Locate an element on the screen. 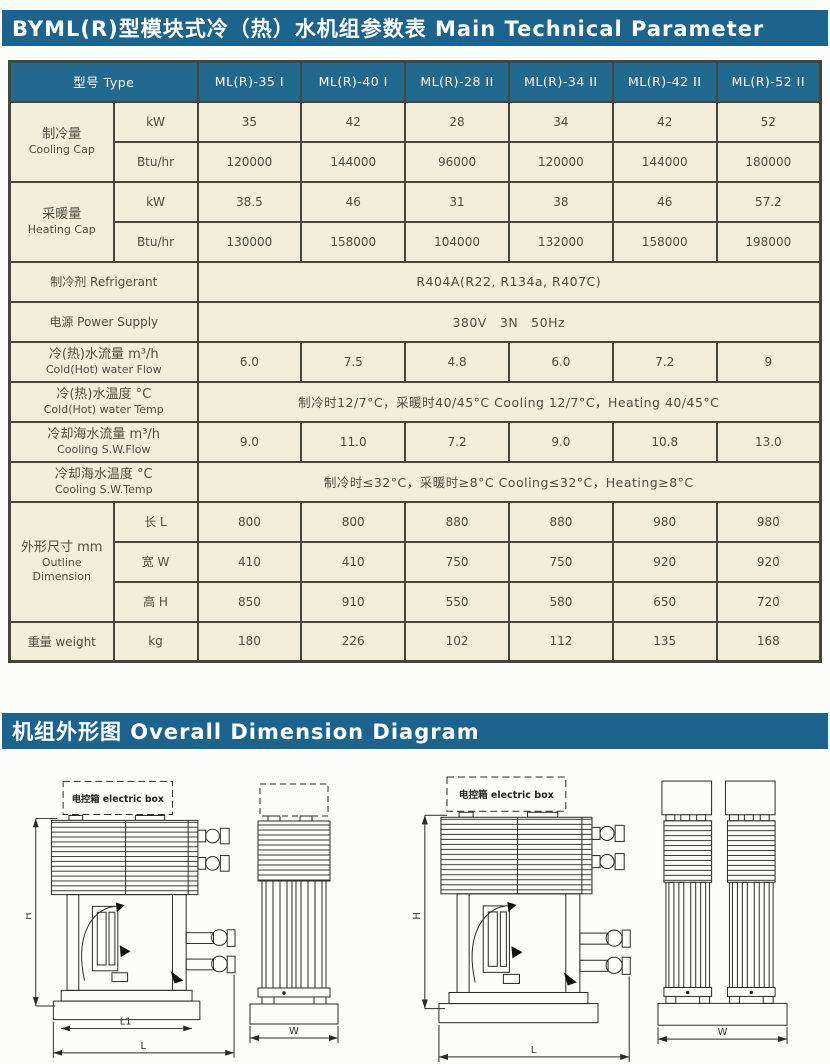  row-label-cn: 冷却海水温度 °C is located at coordinates (103, 474).